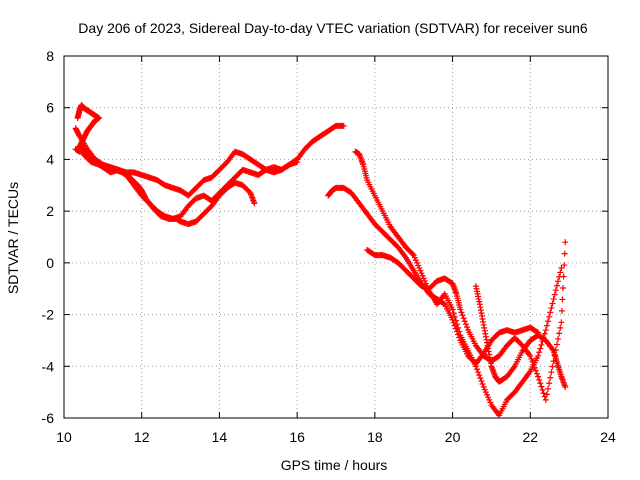  Describe the element at coordinates (375, 437) in the screenshot. I see `x-tick-label: 18` at that location.